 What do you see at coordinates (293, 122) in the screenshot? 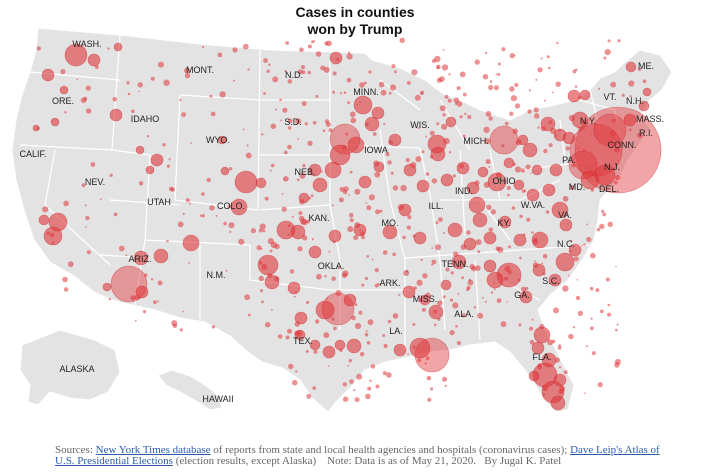
I see `state-label-sd: S.D.` at bounding box center [293, 122].